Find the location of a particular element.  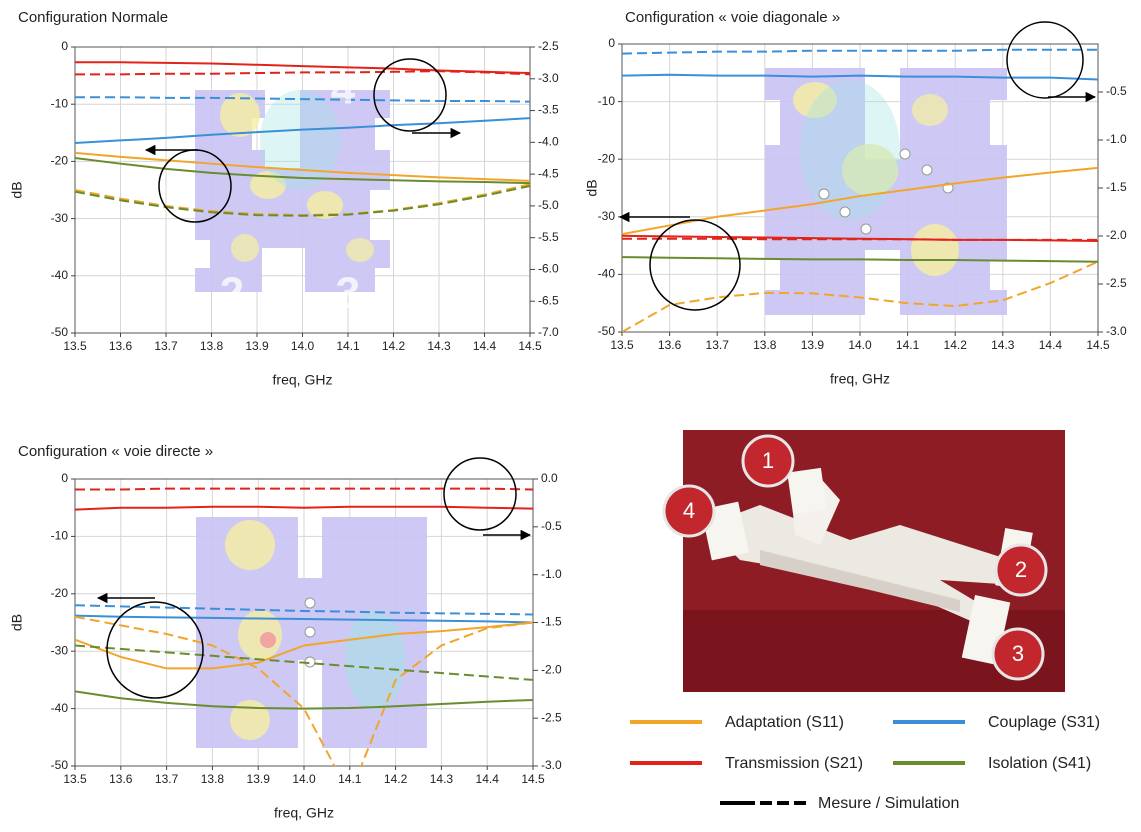

port-label: 2 is located at coordinates (1021, 569).